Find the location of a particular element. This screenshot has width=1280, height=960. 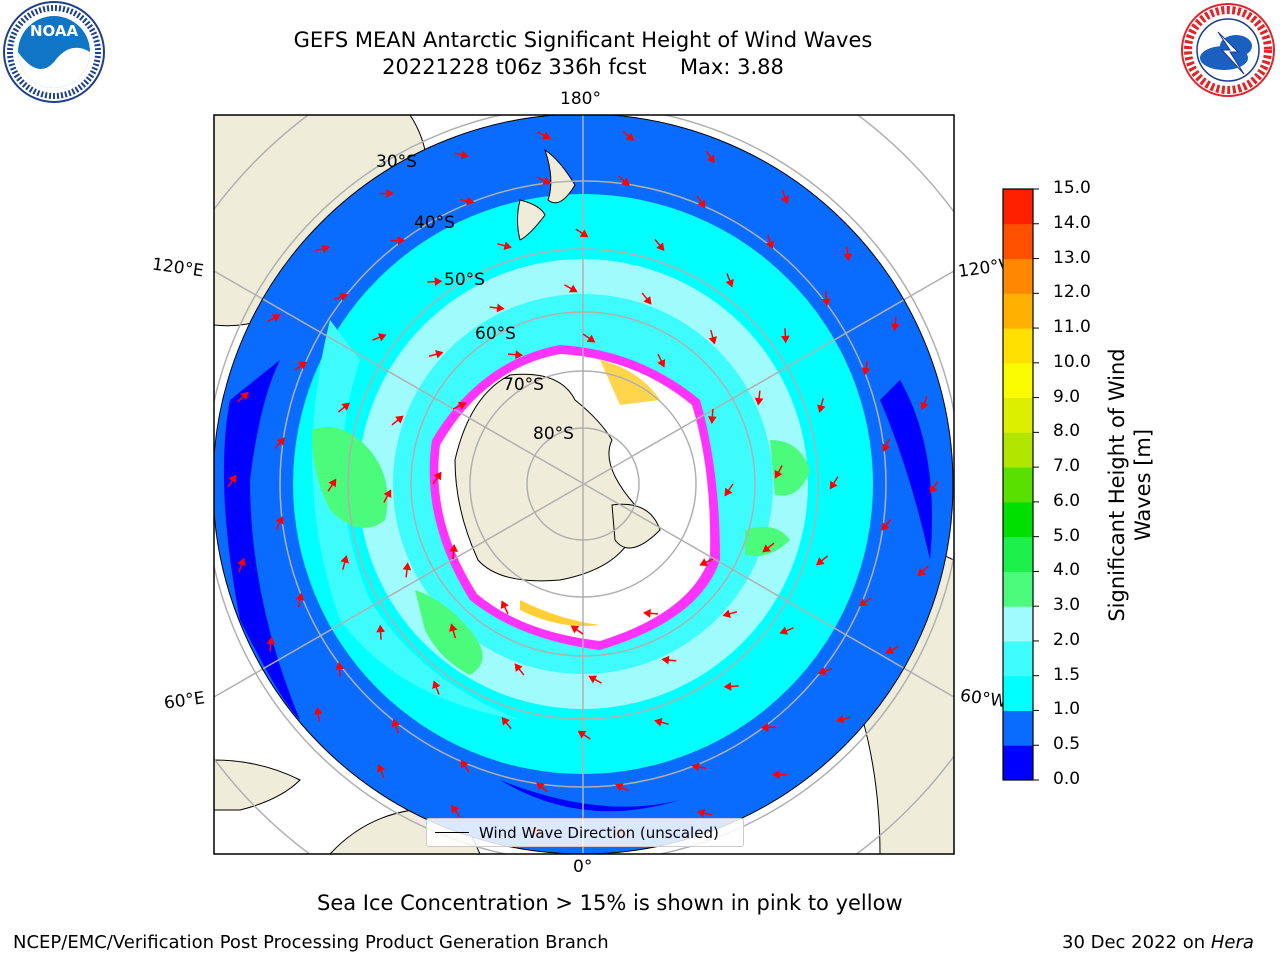

lon-label-0: 0° is located at coordinates (583, 867).